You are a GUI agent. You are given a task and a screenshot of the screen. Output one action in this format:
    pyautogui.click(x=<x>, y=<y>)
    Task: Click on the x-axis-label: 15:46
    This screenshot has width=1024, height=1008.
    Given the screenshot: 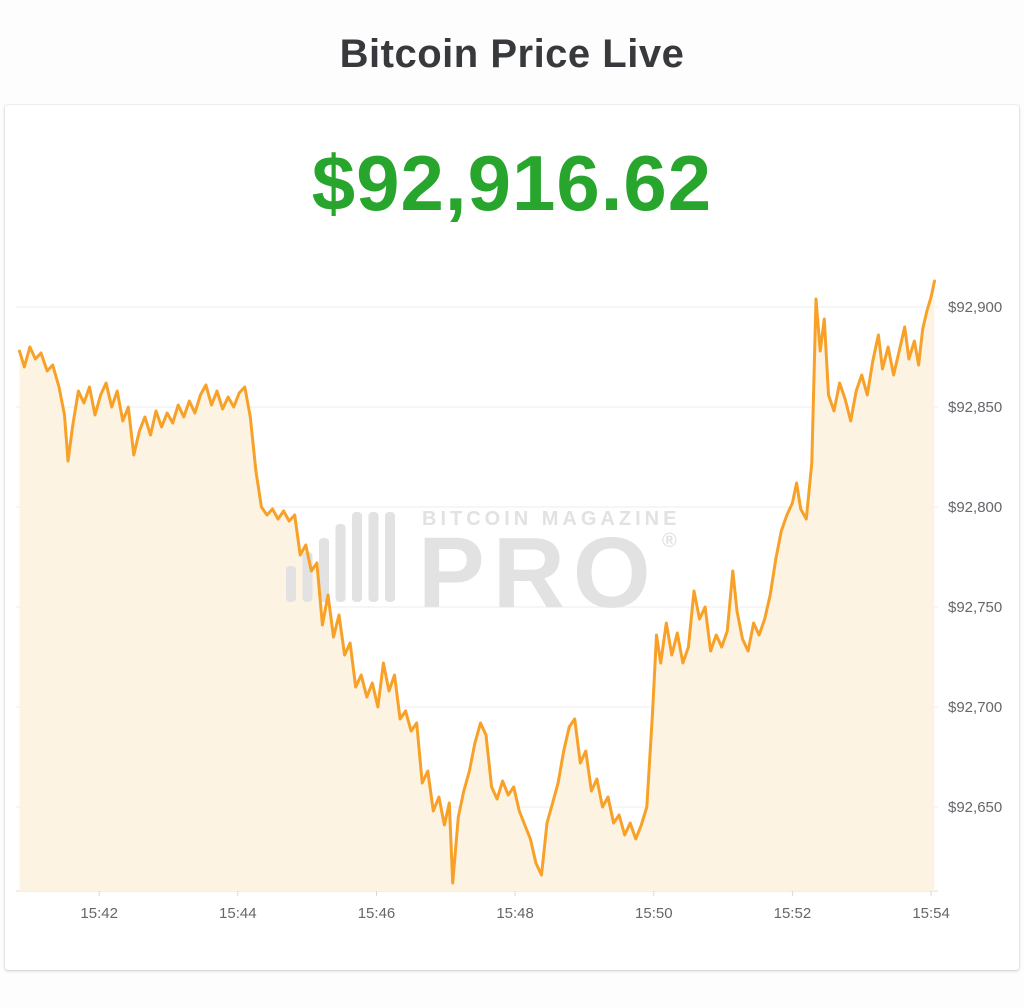 What is the action you would take?
    pyautogui.click(x=377, y=913)
    